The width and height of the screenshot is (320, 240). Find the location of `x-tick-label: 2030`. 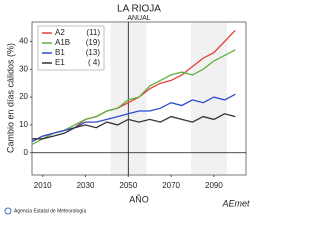

x-tick-label: 2030 is located at coordinates (86, 185).